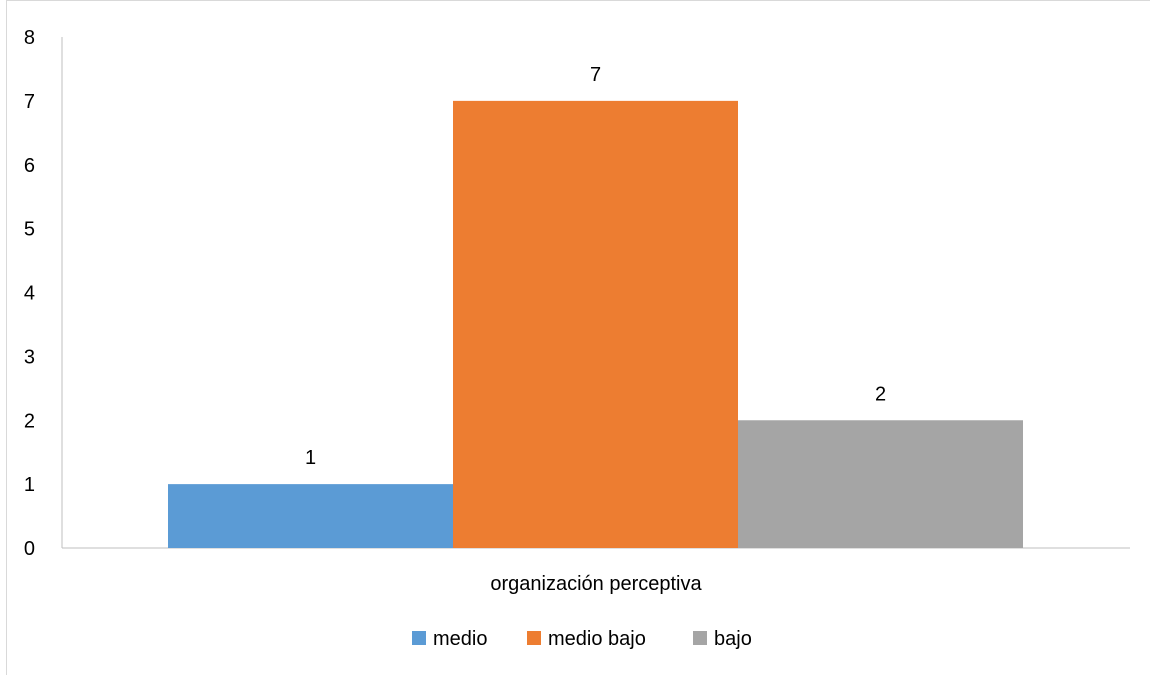  Describe the element at coordinates (29, 230) in the screenshot. I see `y-tick-label: 5` at that location.